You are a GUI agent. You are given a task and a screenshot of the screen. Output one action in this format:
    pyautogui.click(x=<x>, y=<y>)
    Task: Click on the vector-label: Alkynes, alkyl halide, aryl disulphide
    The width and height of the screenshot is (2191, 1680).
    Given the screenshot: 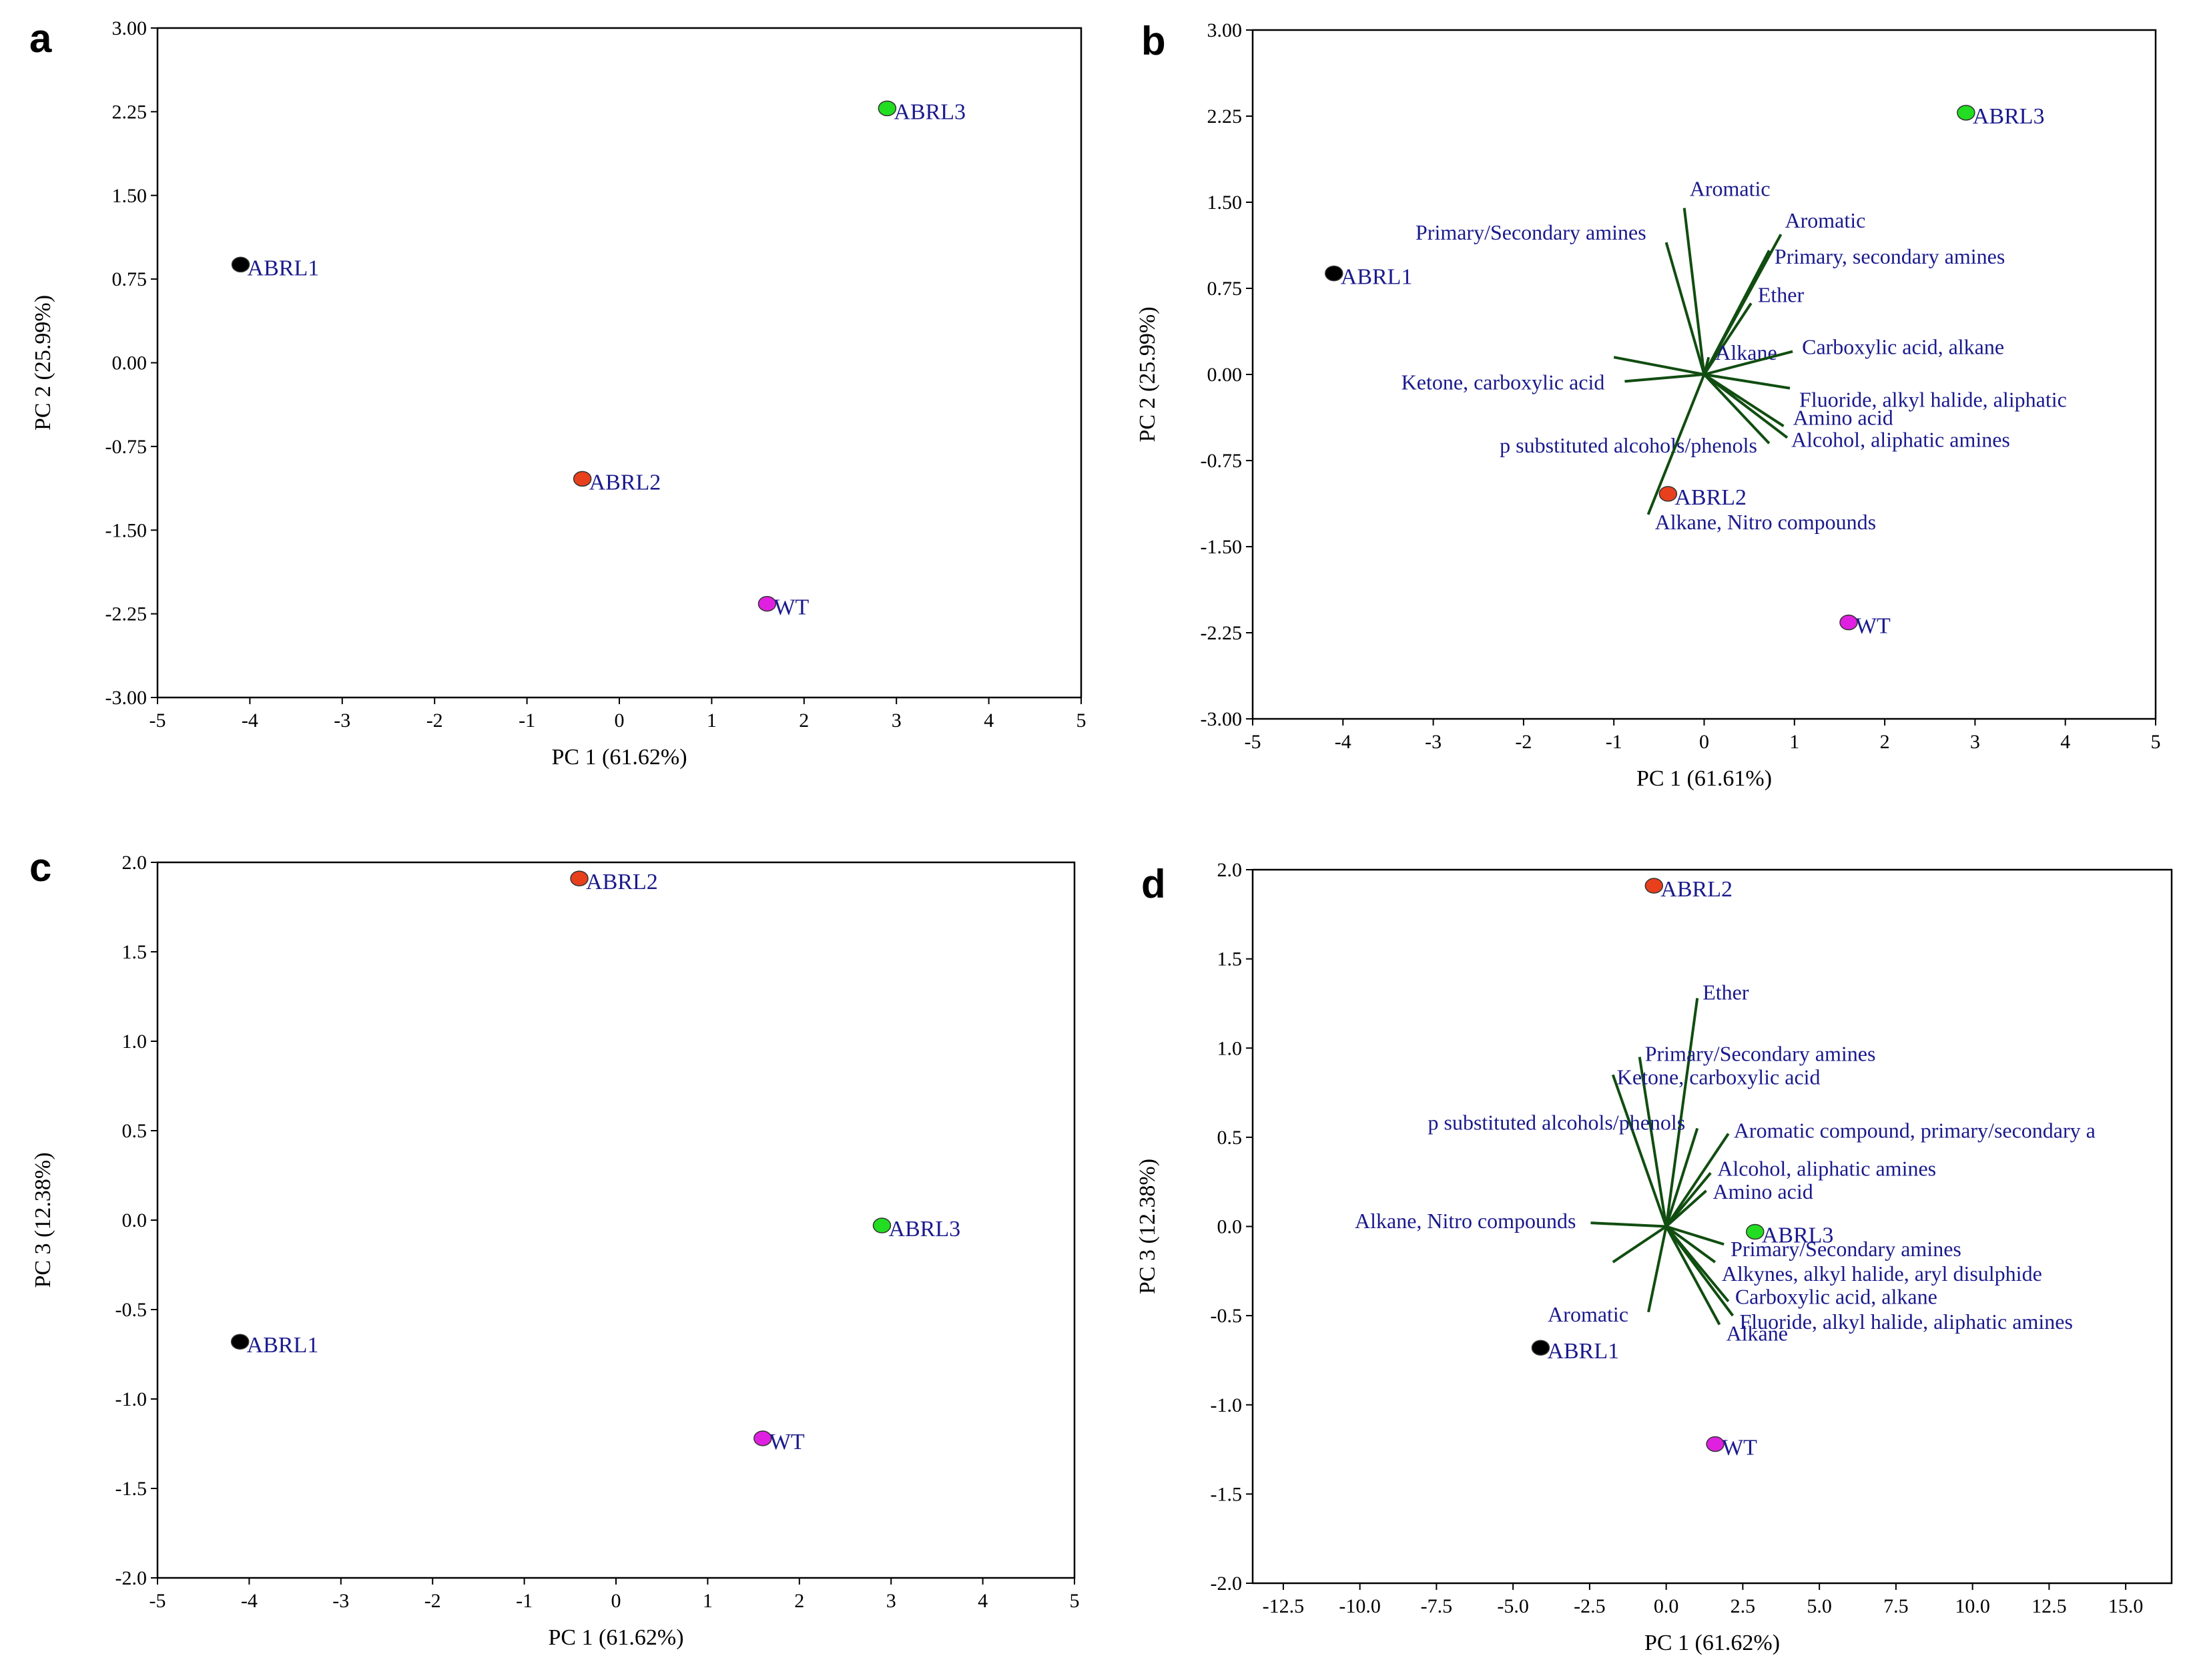 What is the action you would take?
    pyautogui.click(x=1882, y=1274)
    